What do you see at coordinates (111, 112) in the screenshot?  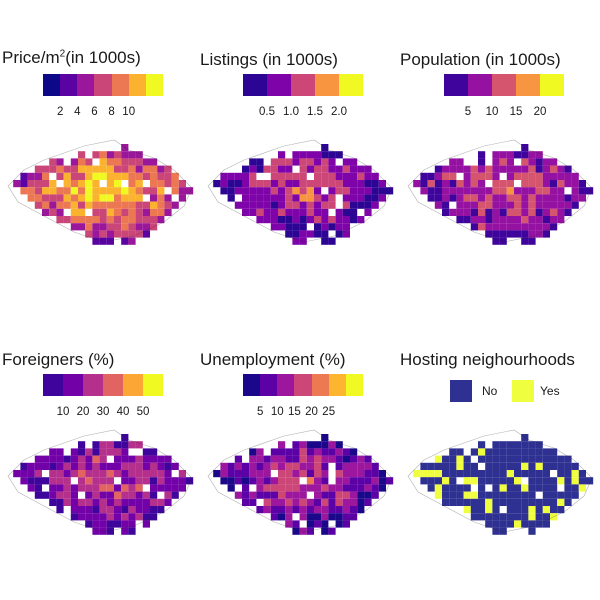 I see `tick-label: 8` at bounding box center [111, 112].